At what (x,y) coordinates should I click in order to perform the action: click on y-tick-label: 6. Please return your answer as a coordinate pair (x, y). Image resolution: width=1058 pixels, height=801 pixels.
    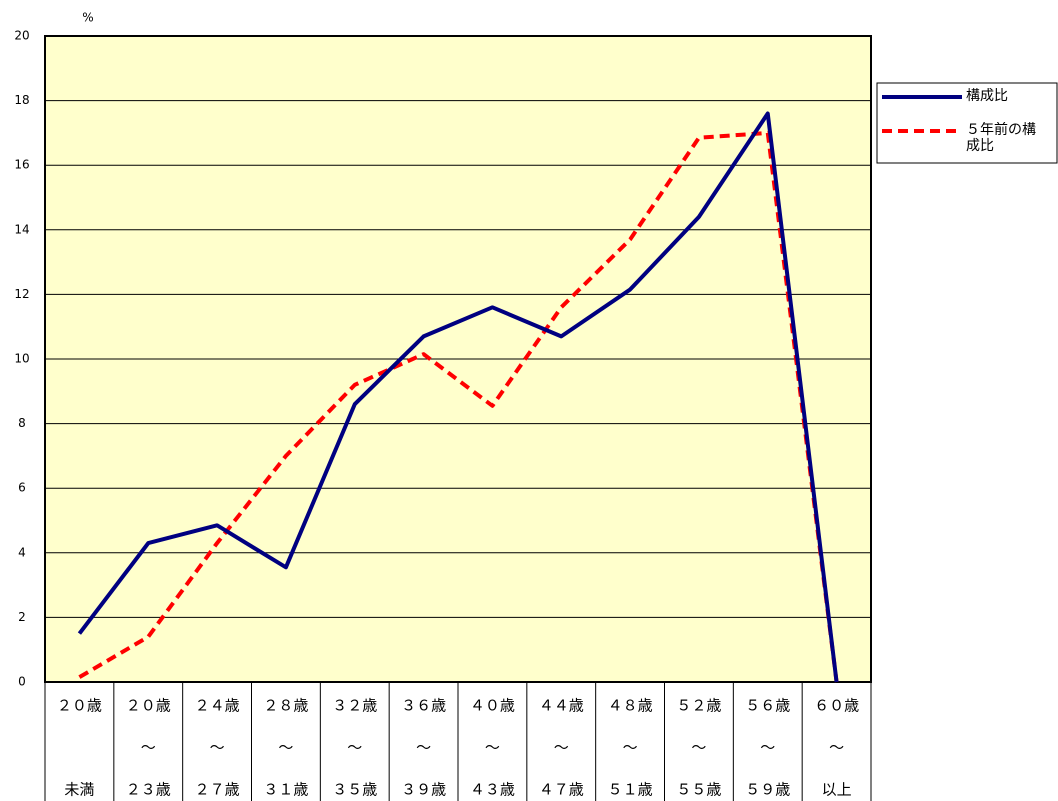
    Looking at the image, I should click on (22, 488).